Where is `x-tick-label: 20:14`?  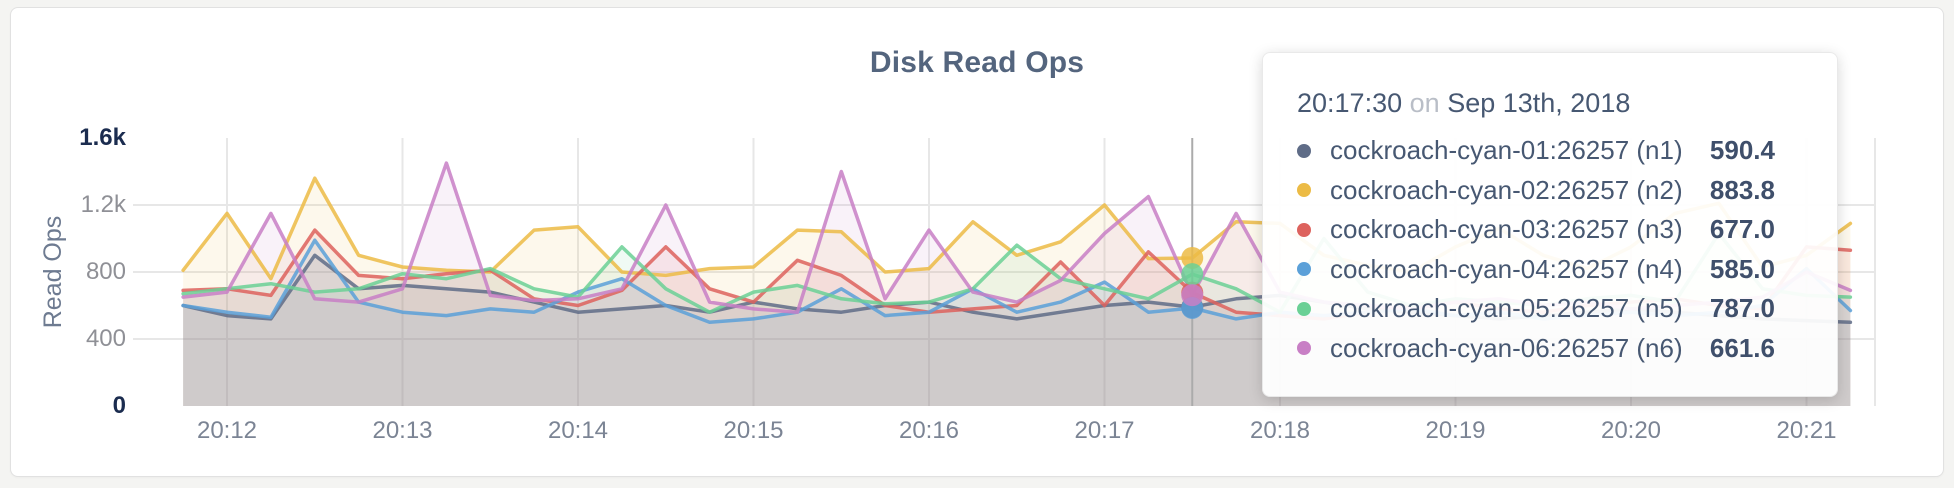
x-tick-label: 20:14 is located at coordinates (578, 430).